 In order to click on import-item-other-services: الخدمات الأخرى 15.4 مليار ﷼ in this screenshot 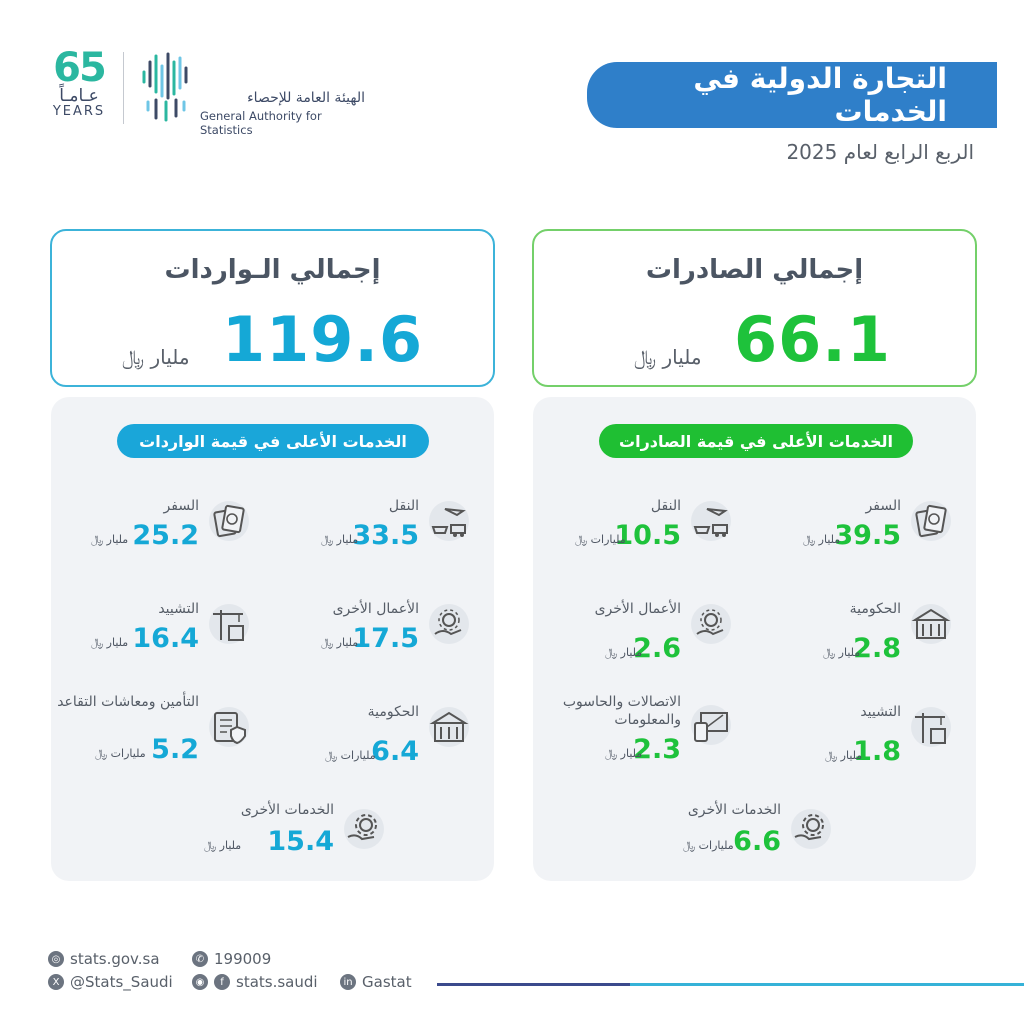, I will do `click(291, 836)`.